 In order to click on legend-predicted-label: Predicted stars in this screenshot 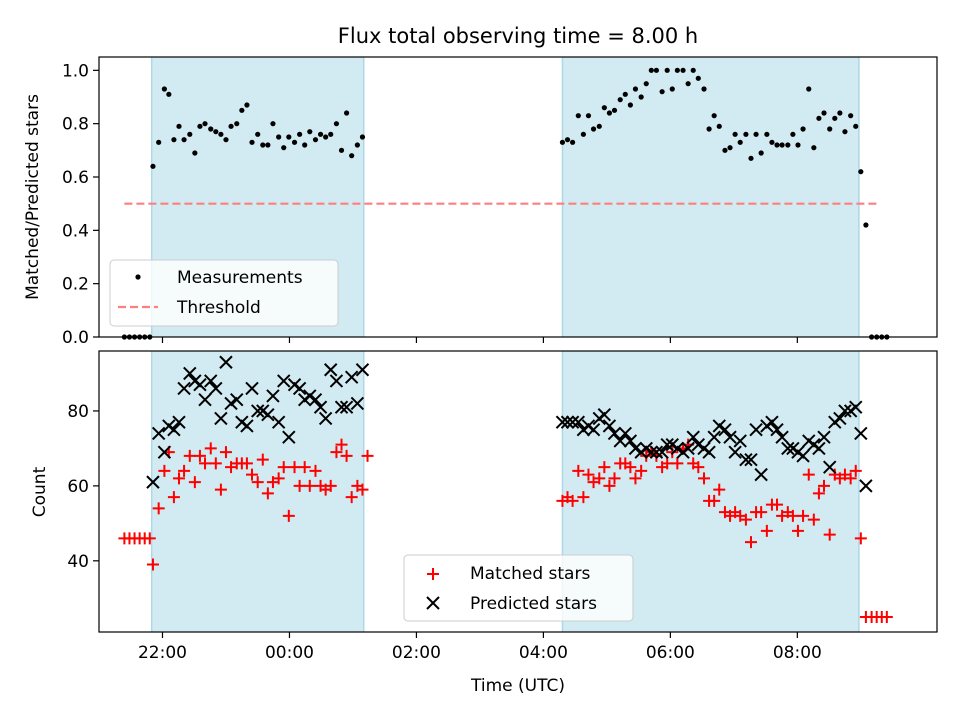, I will do `click(533, 604)`.